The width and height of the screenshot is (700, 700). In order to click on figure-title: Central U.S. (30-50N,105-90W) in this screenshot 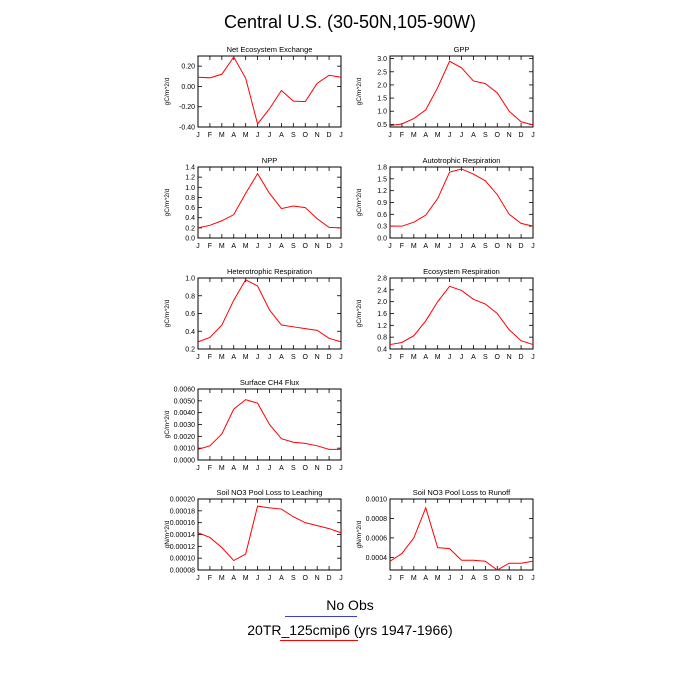, I will do `click(350, 22)`.